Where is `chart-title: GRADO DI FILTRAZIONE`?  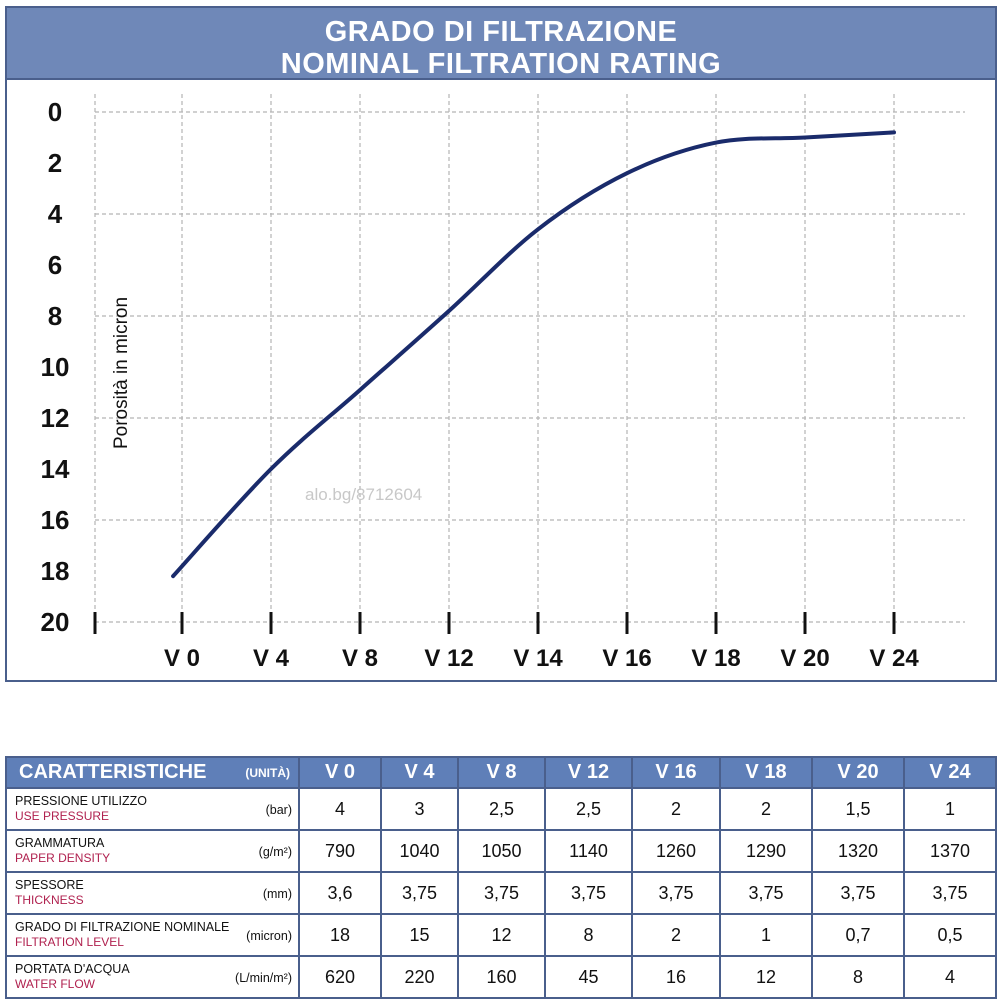 chart-title: GRADO DI FILTRAZIONE is located at coordinates (501, 32).